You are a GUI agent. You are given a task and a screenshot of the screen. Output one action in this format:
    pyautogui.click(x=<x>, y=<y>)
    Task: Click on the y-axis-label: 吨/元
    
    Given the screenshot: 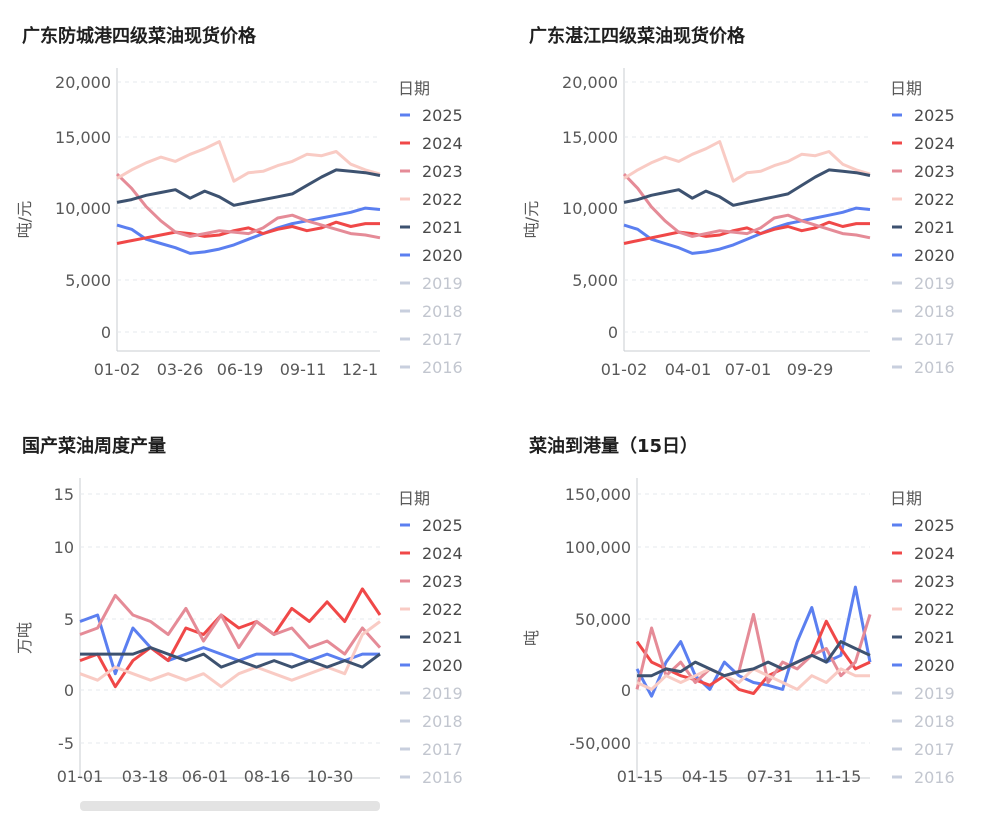 What is the action you would take?
    pyautogui.click(x=531, y=219)
    